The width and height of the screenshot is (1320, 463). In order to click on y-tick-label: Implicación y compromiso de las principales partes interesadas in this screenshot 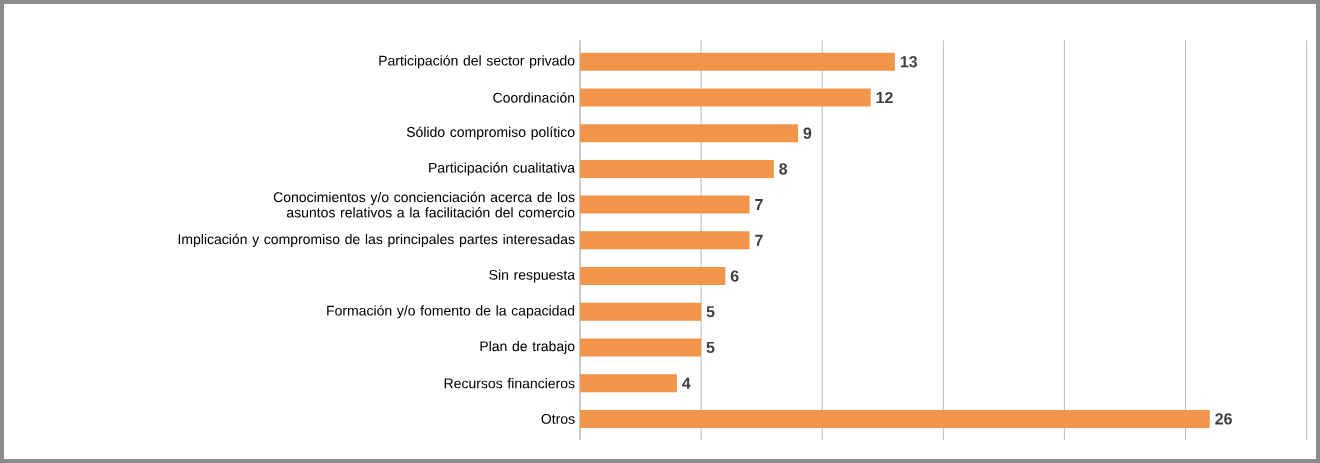, I will do `click(376, 240)`.